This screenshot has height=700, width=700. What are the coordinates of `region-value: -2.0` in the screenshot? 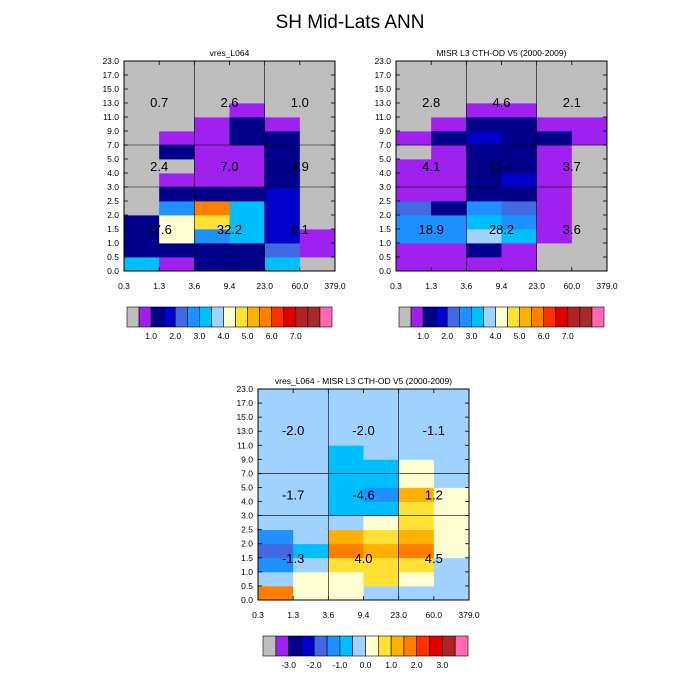 It's located at (293, 430).